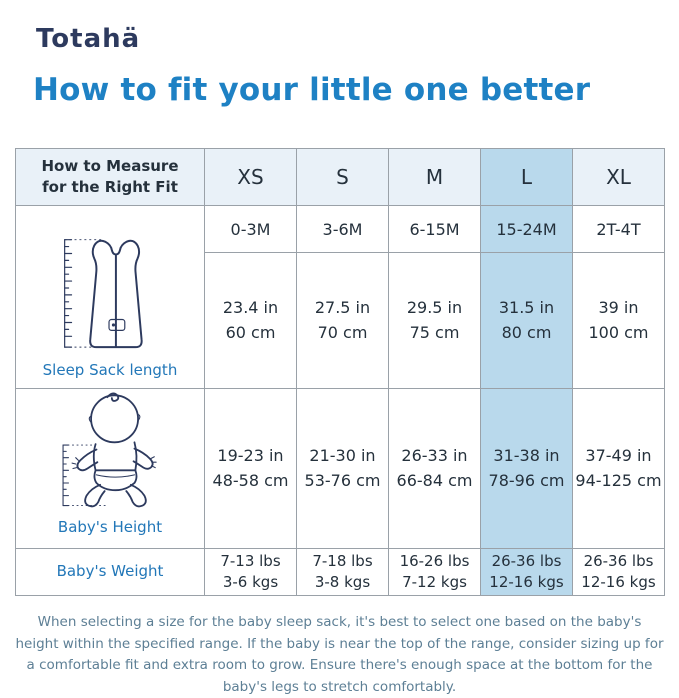 The width and height of the screenshot is (679, 698). Describe the element at coordinates (312, 90) in the screenshot. I see `page-title: How to fit your little one better` at that location.